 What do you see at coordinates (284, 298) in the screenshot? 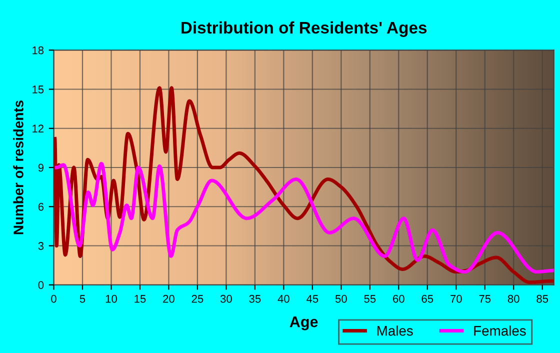
I see `x-tick-label: 40` at bounding box center [284, 298].